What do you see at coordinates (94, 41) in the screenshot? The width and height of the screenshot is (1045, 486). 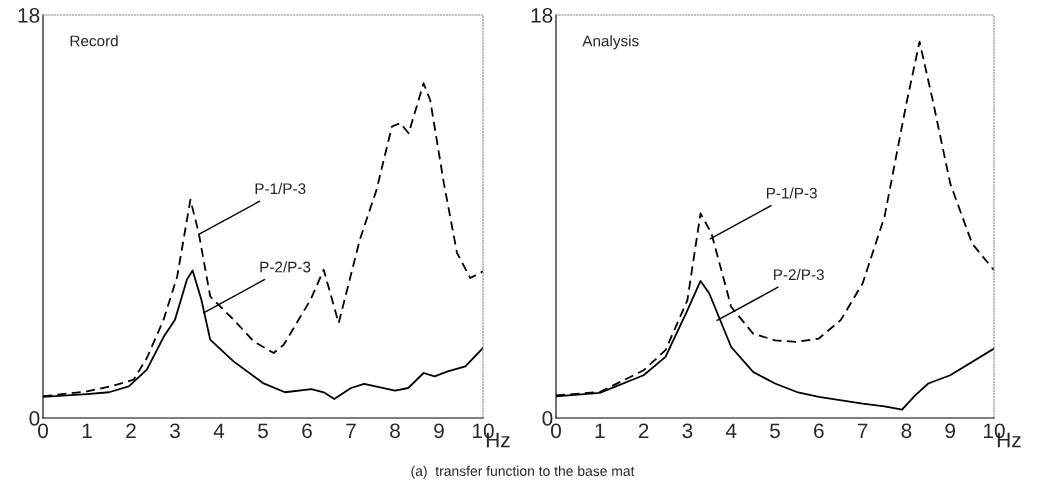 I see `text: Record` at bounding box center [94, 41].